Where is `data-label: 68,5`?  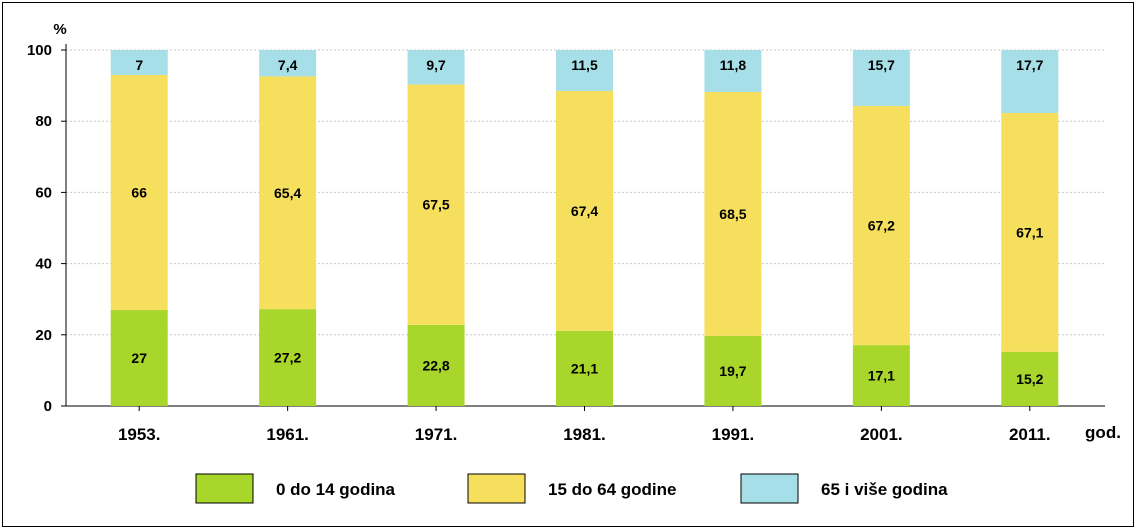 data-label: 68,5 is located at coordinates (732, 214).